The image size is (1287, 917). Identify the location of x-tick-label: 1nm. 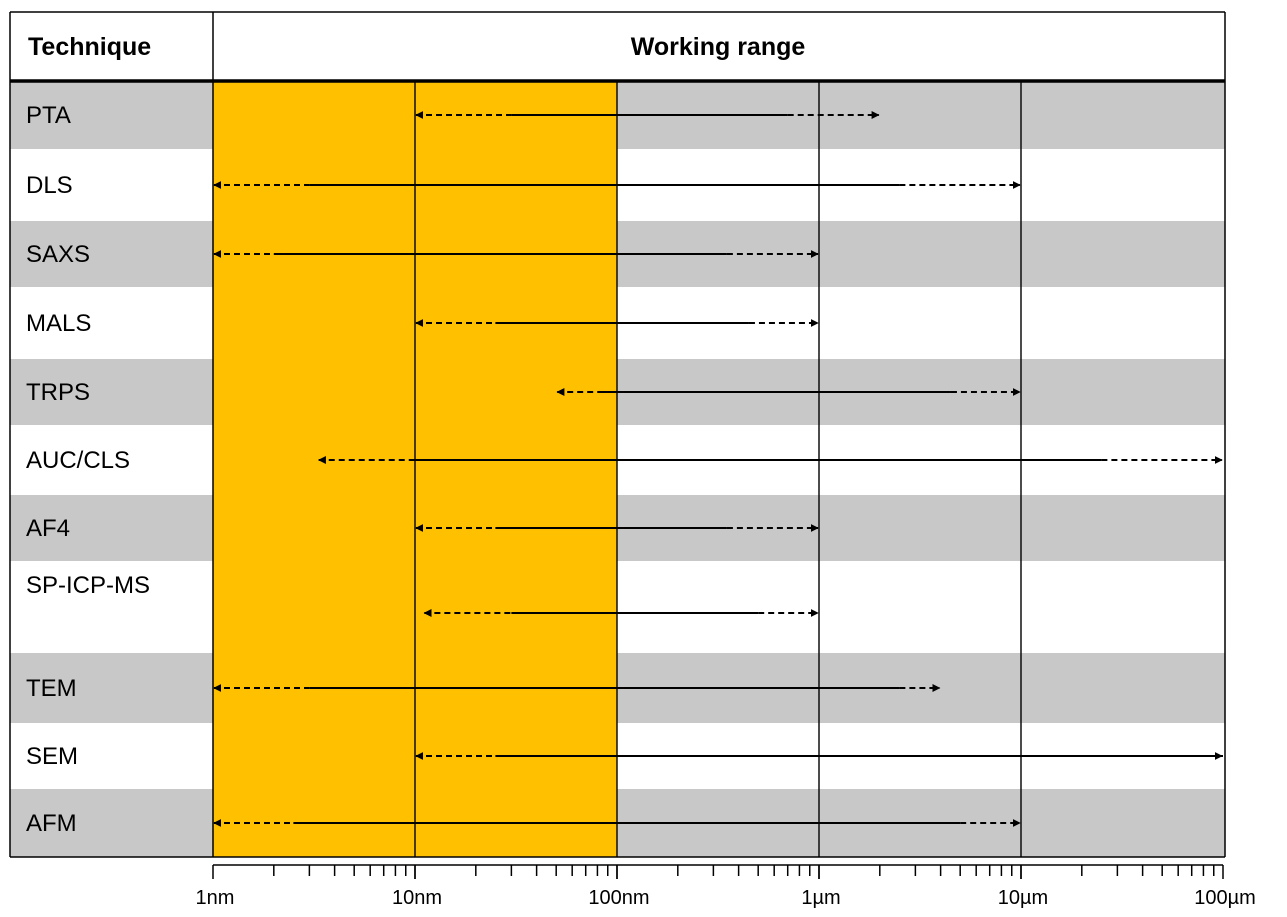
(215, 898).